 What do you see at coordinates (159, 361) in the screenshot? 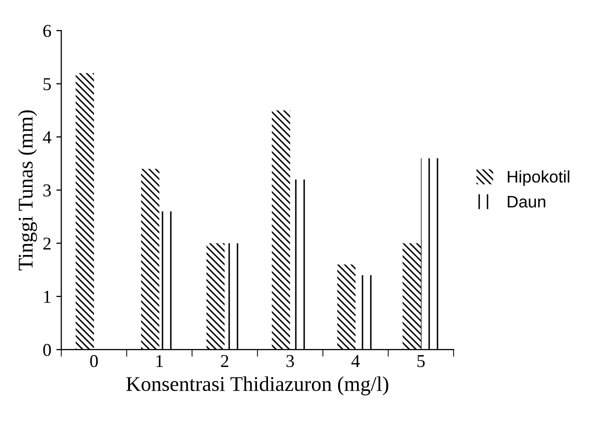
I see `x-tick-label: 1` at bounding box center [159, 361].